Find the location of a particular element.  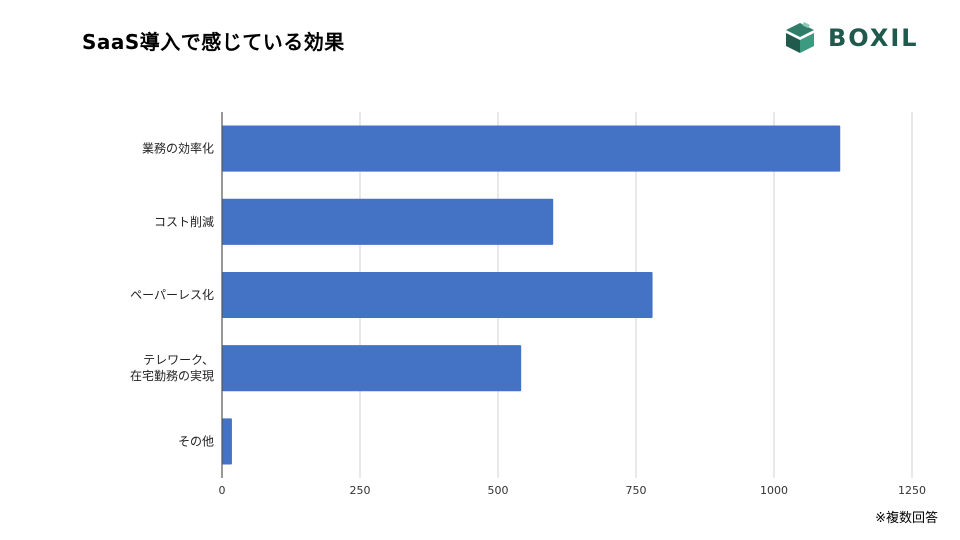

x-tick-label: 1250 is located at coordinates (912, 490).